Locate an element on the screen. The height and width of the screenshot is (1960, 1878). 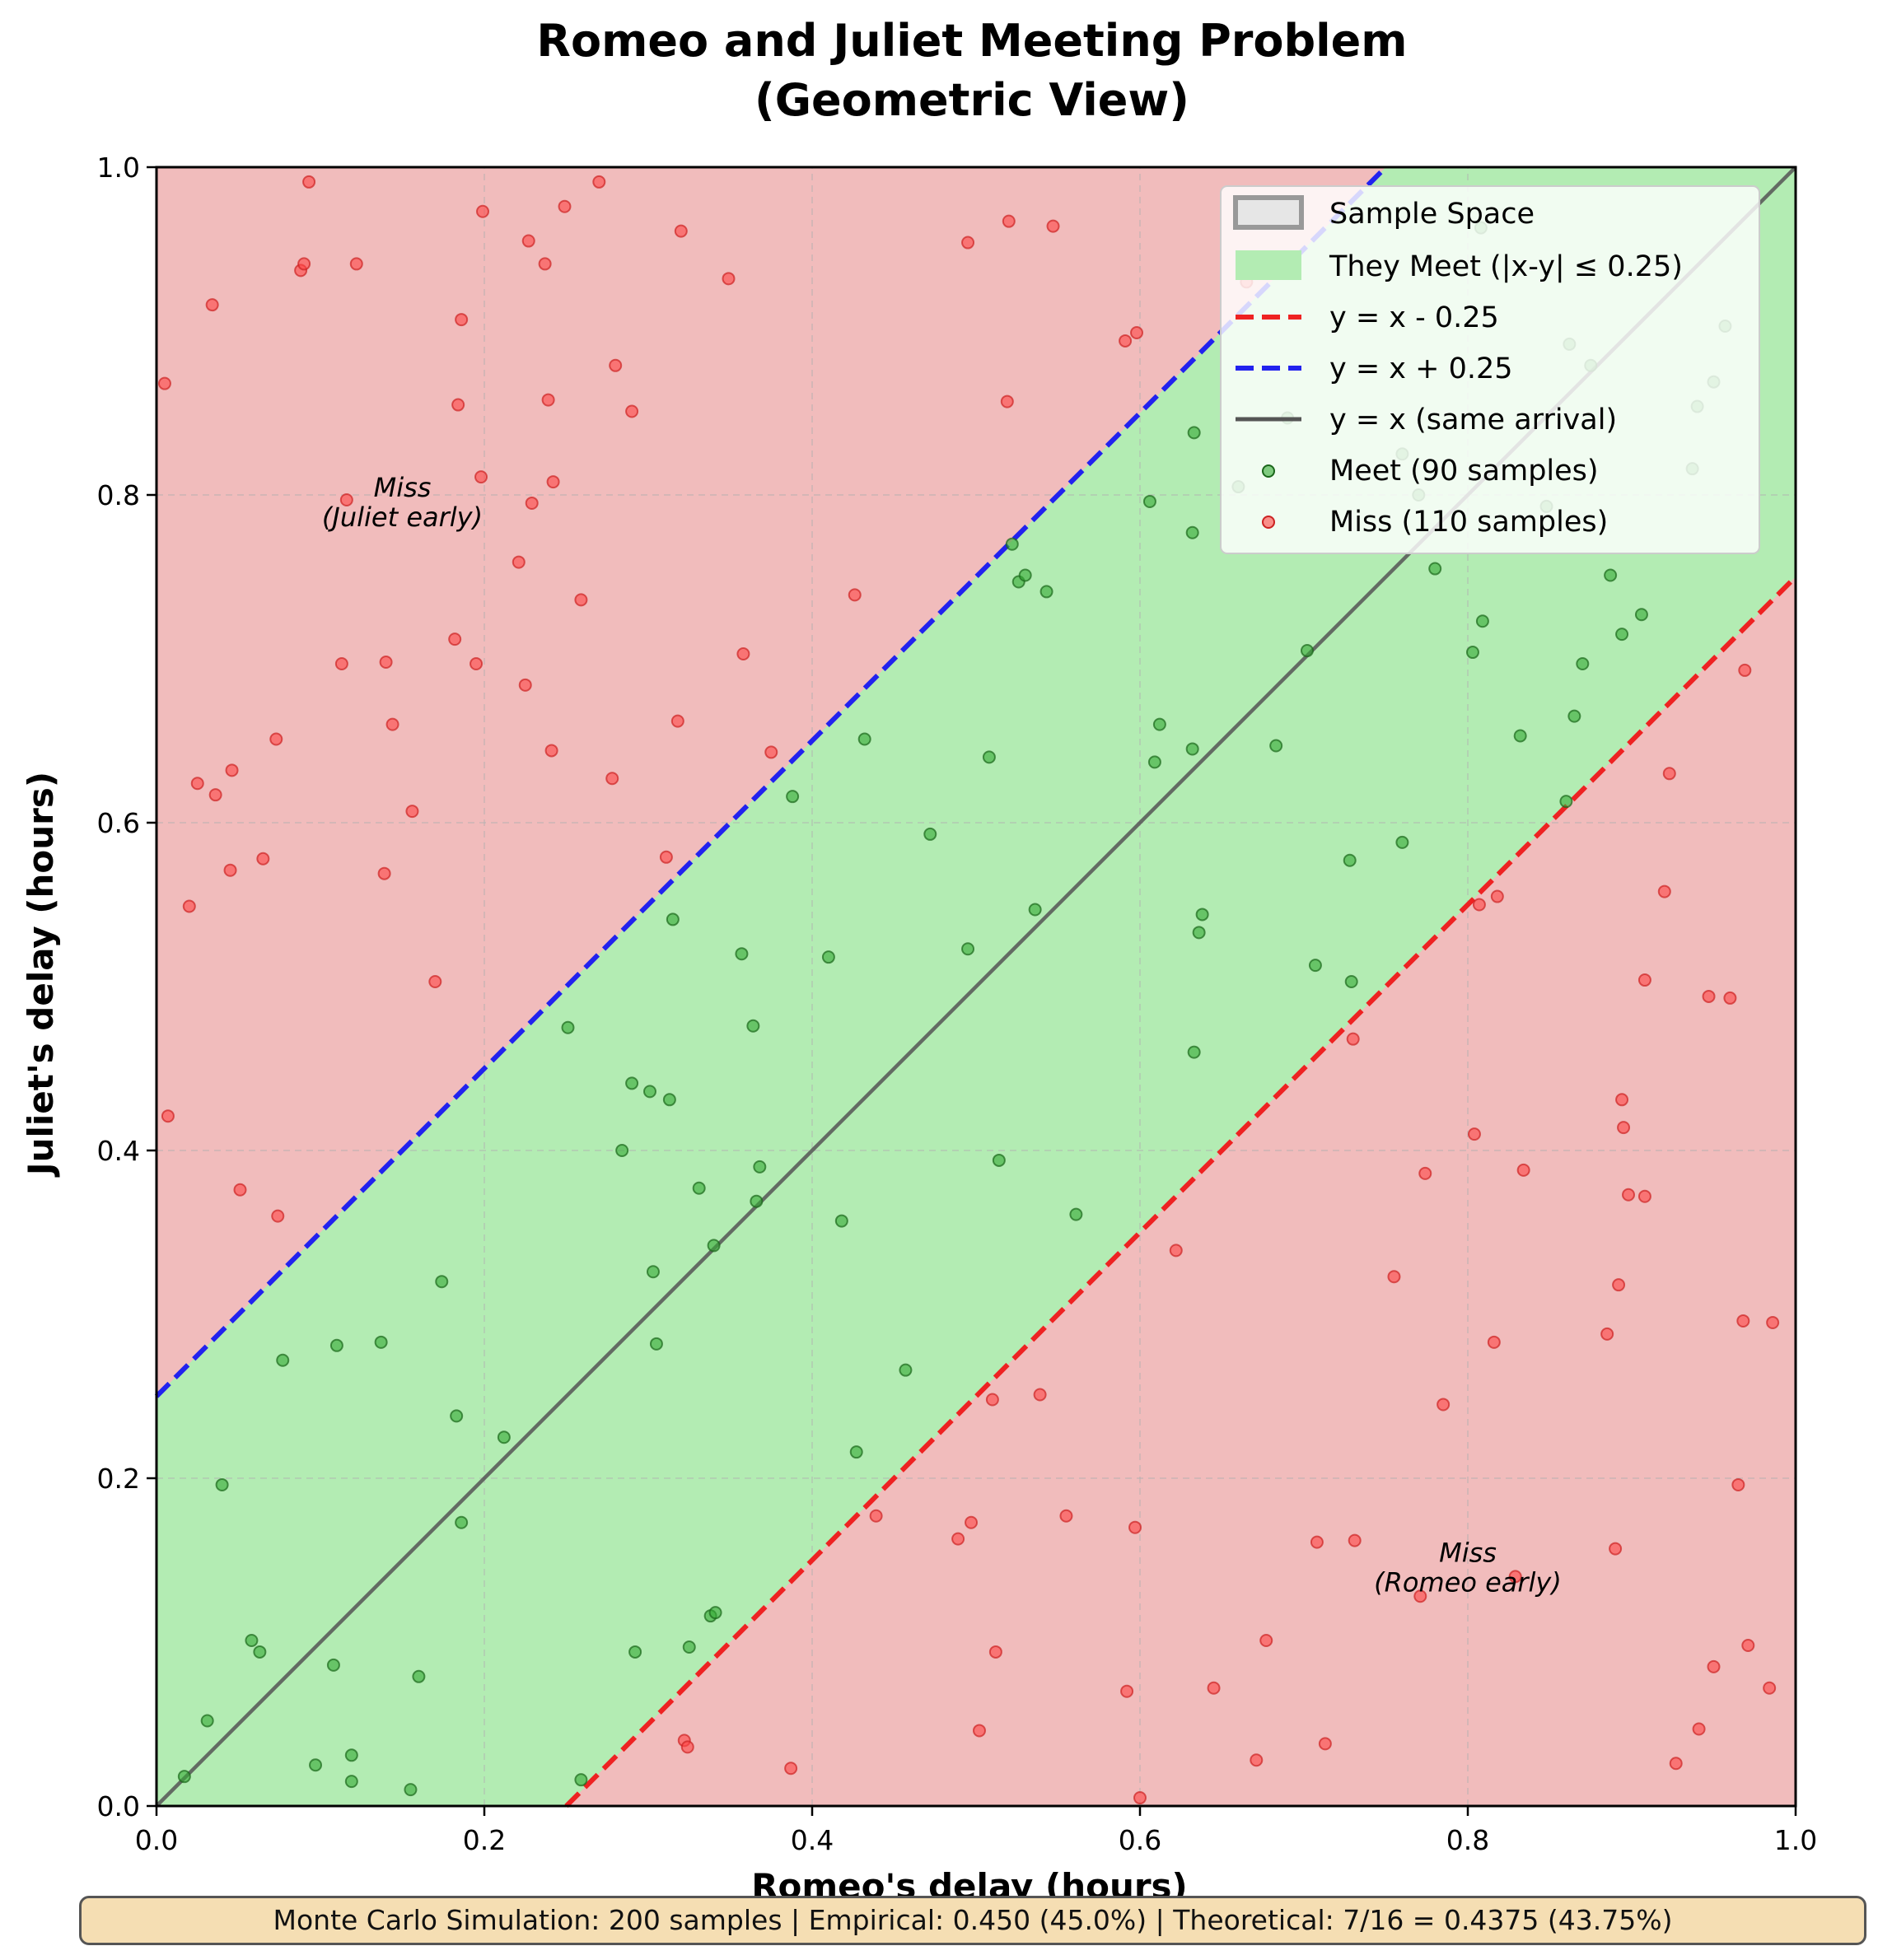
x-tick-label: 0.0 is located at coordinates (156, 1840).